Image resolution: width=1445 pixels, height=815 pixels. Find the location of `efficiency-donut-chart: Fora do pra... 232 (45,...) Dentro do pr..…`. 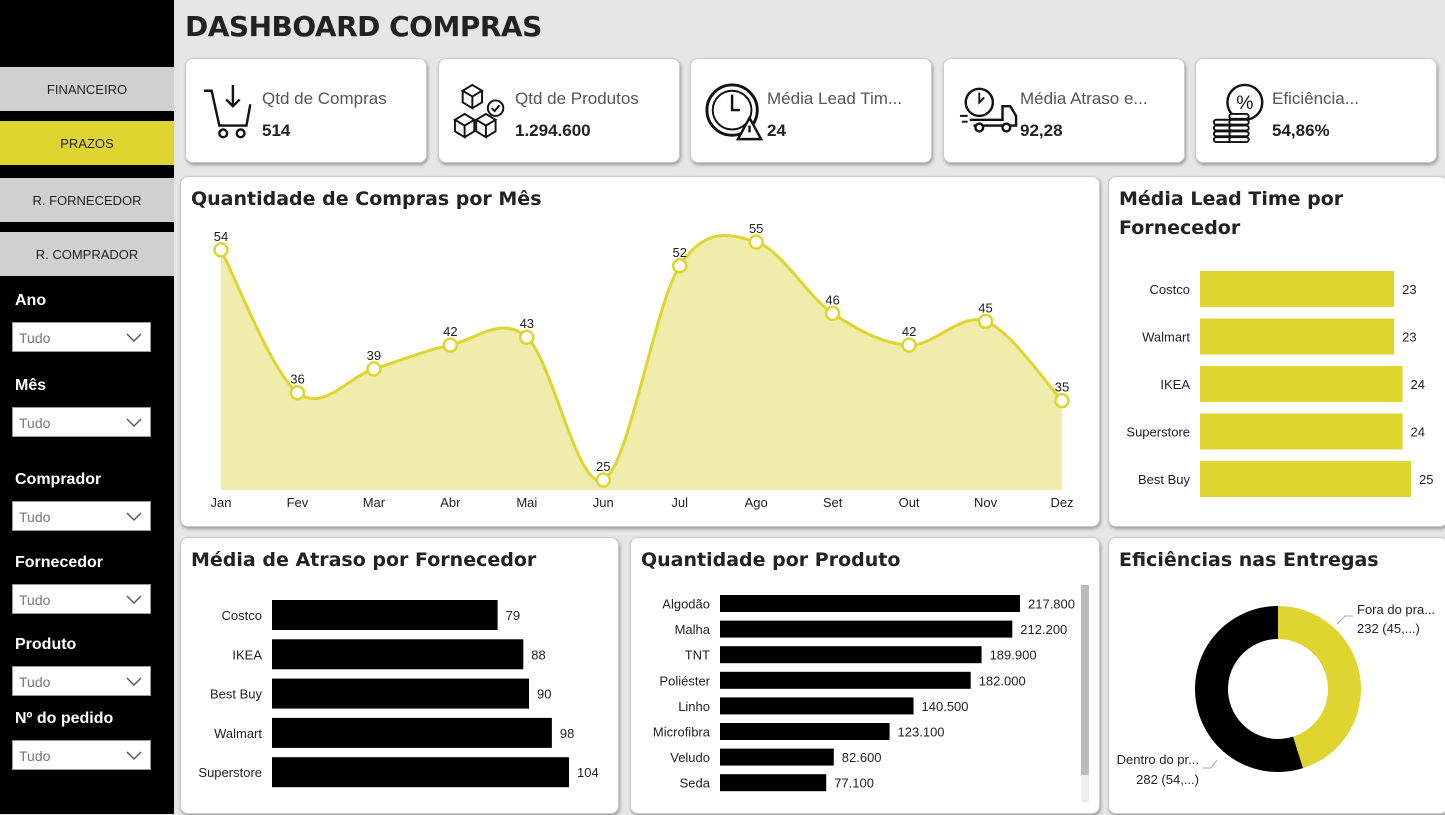

efficiency-donut-chart: Fora do pra... 232 (45,...) Dentro do pr..… is located at coordinates (1276, 694).